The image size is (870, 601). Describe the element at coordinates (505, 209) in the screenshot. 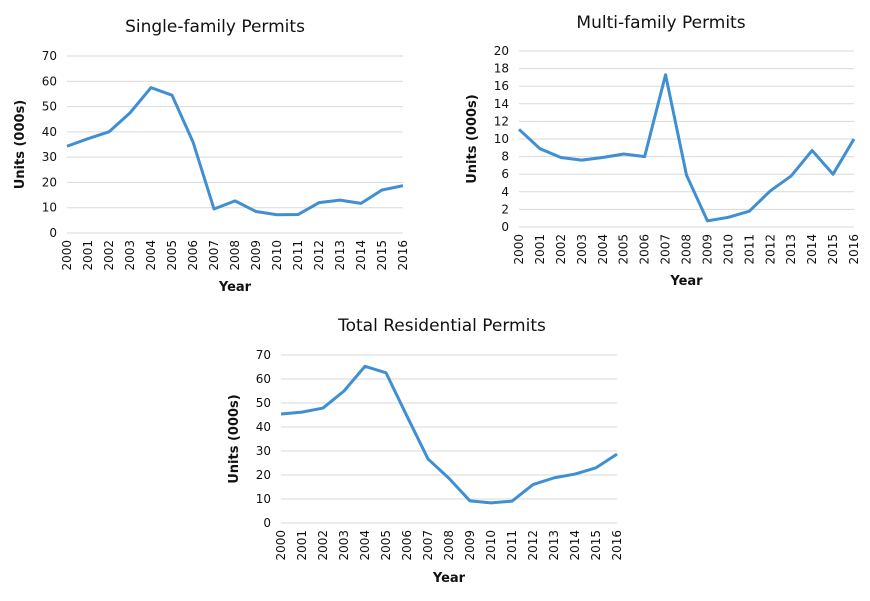

I see `y-tick-label: 2` at that location.